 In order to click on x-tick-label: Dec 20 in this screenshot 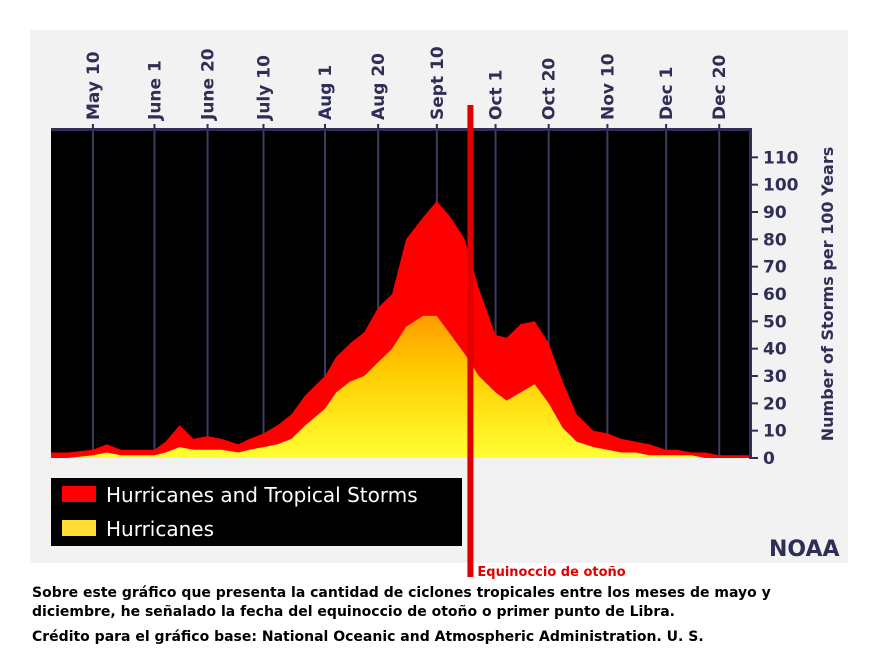, I will do `click(720, 87)`.